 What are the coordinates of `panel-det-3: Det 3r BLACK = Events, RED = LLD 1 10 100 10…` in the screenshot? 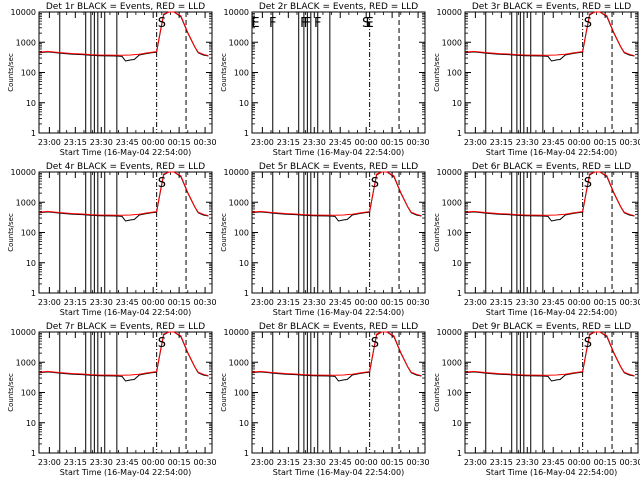 It's located at (536, 79).